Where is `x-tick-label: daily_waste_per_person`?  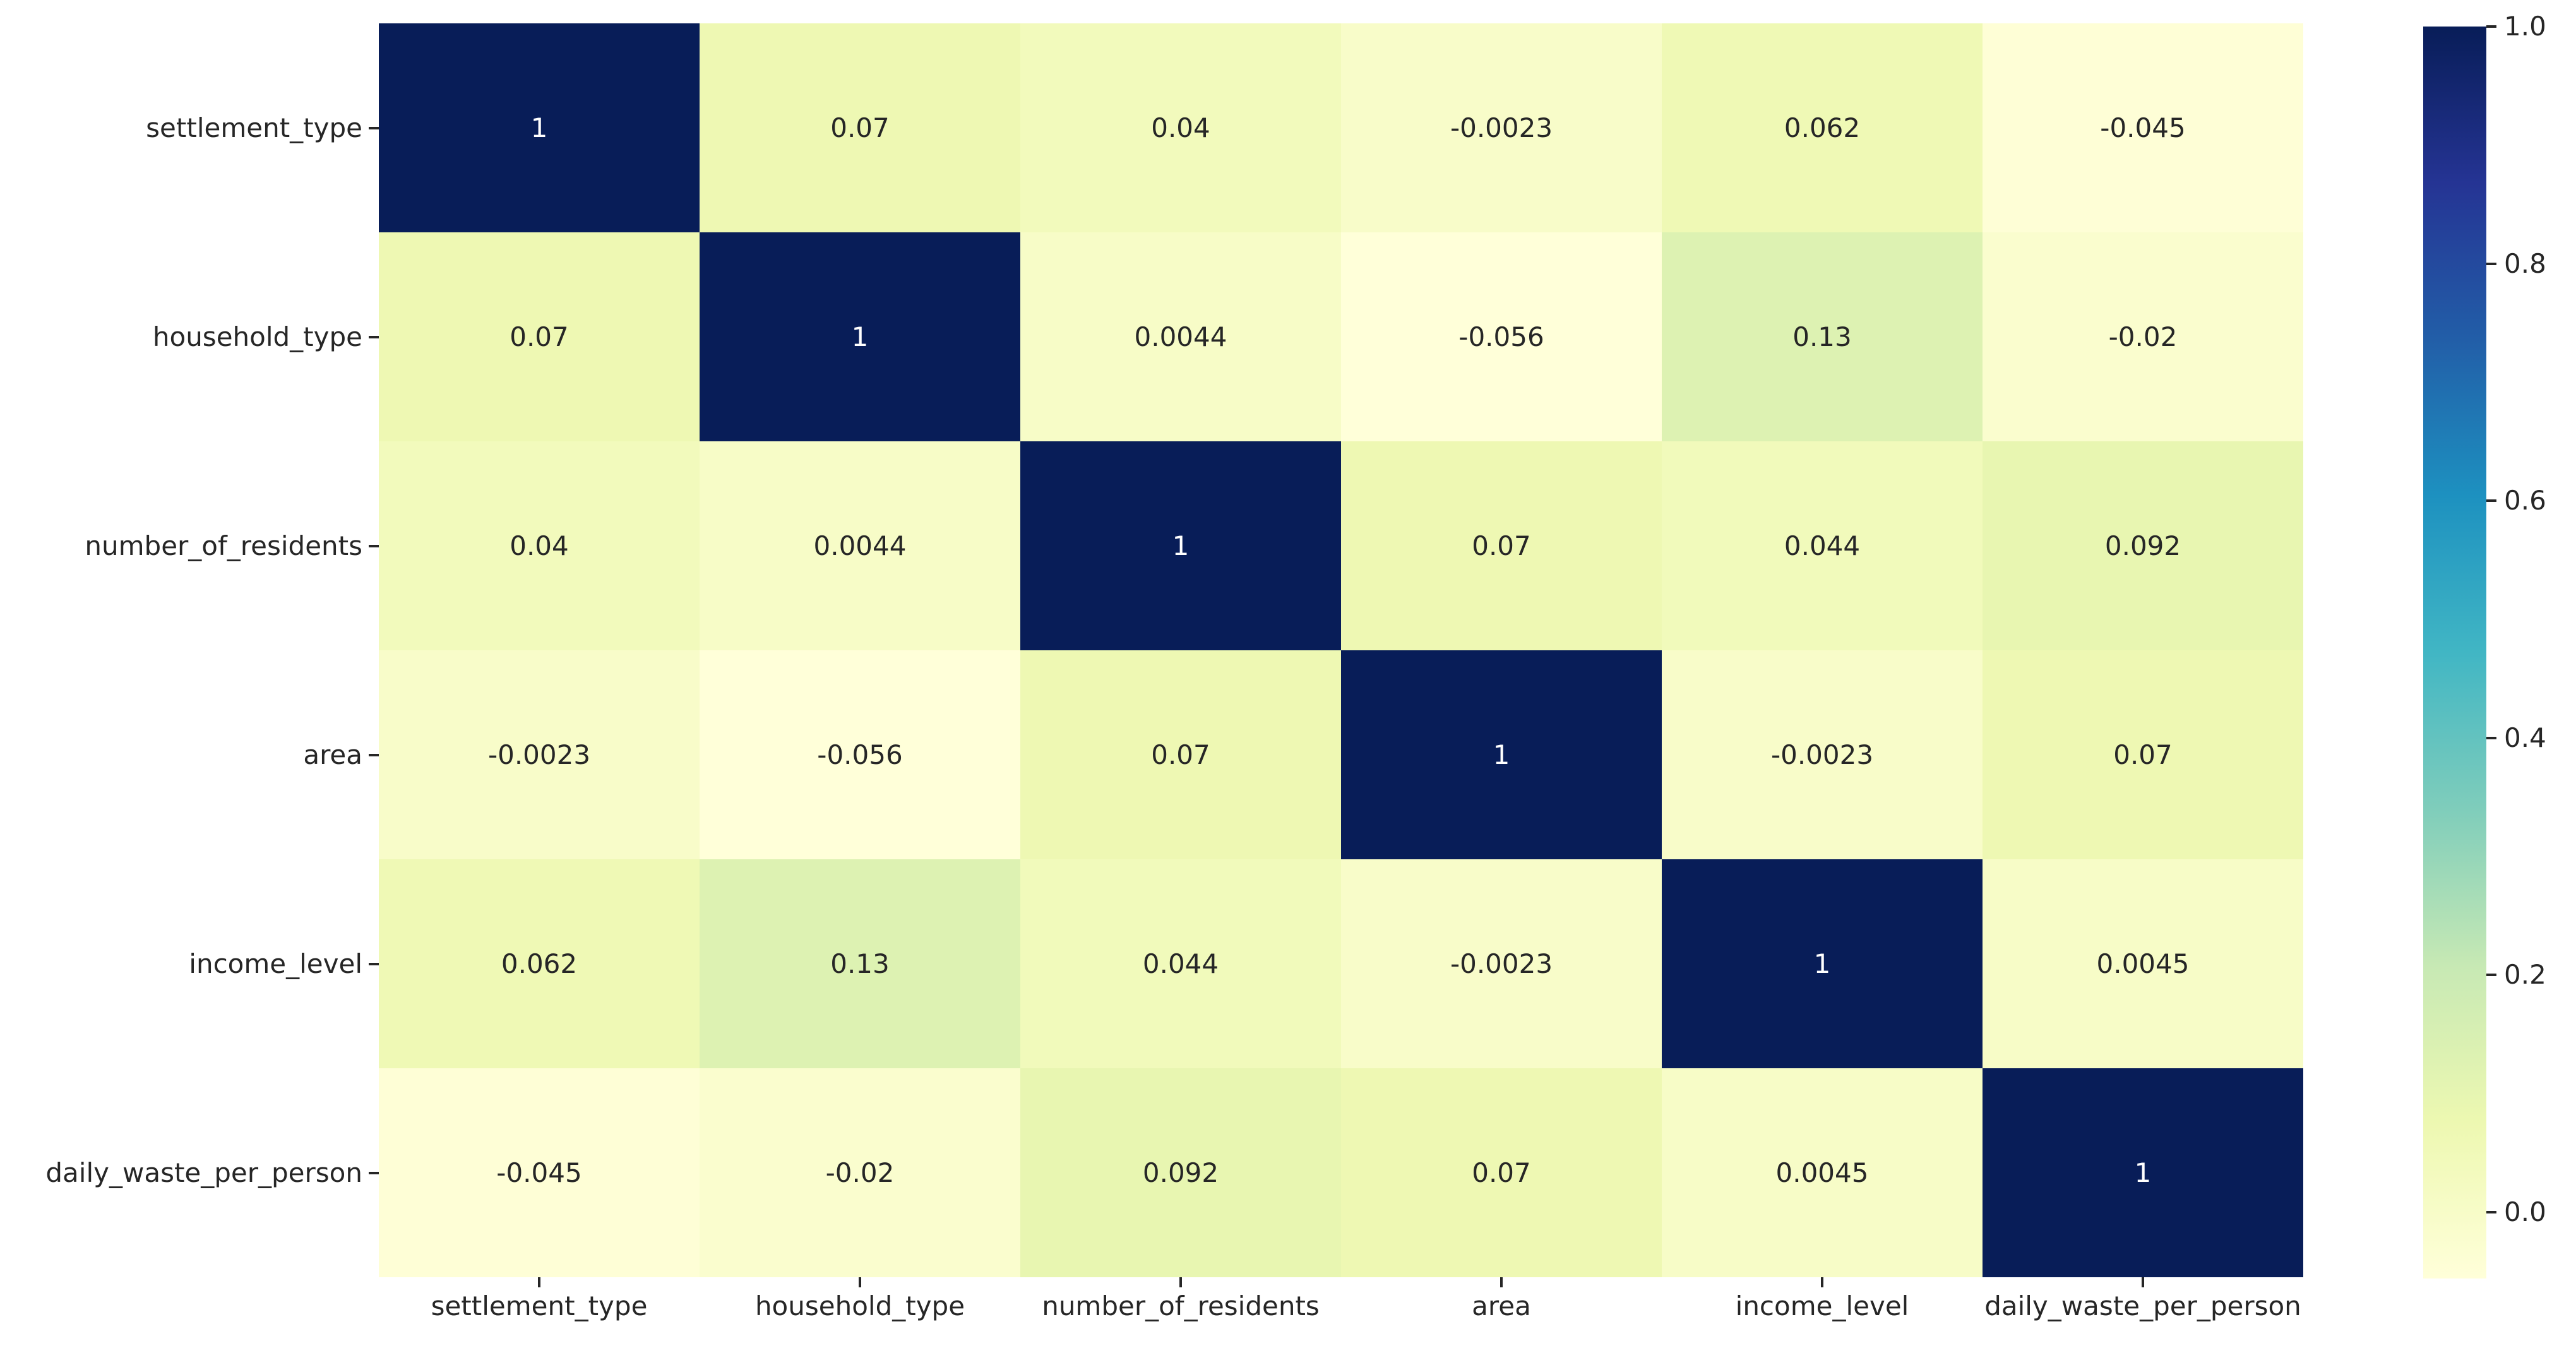
x-tick-label: daily_waste_per_person is located at coordinates (2142, 1306).